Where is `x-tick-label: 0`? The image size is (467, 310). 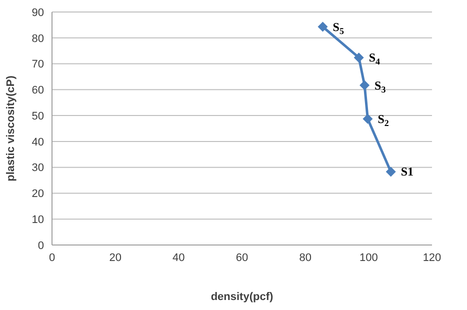
x-tick-label: 0 is located at coordinates (52, 258).